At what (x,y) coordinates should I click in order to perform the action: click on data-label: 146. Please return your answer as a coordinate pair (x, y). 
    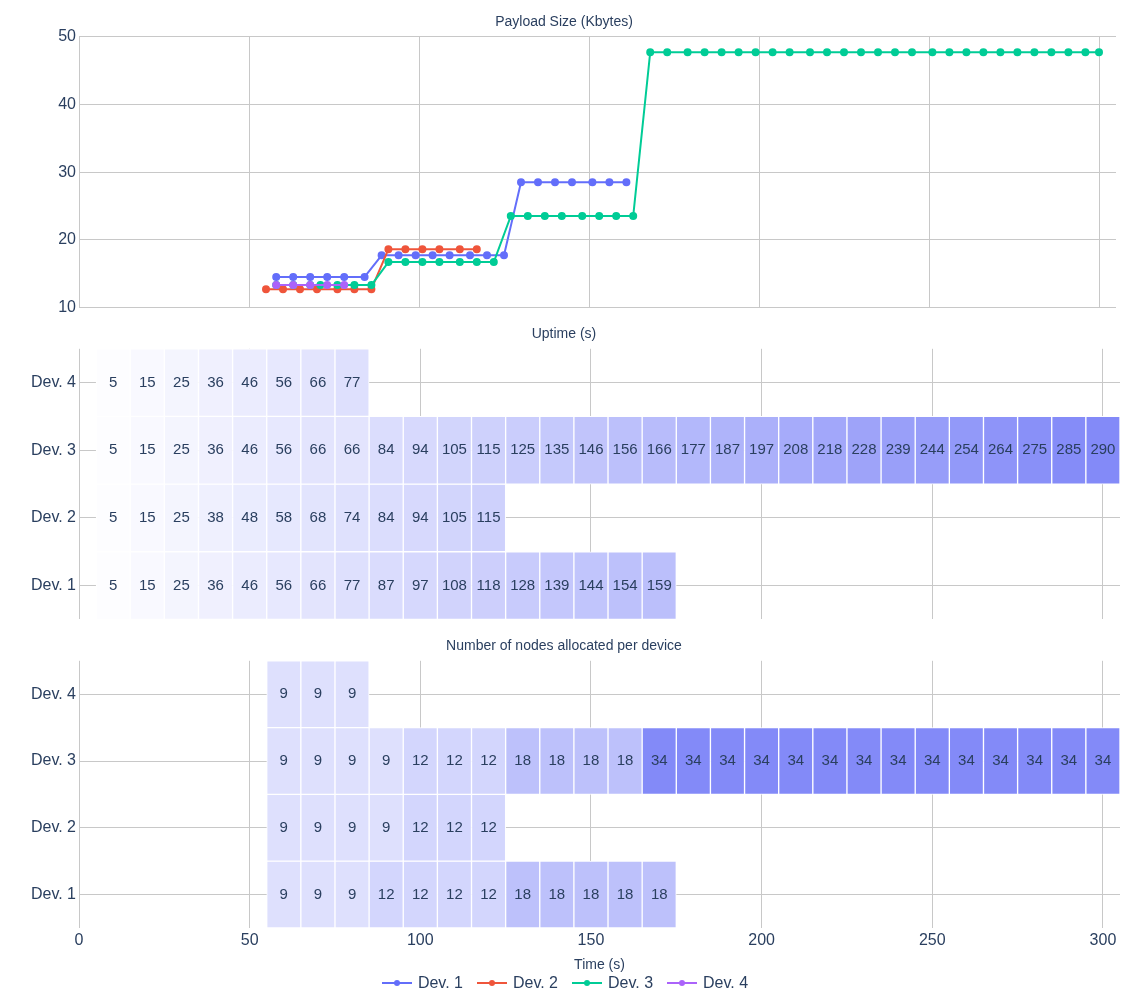
    Looking at the image, I should click on (591, 449).